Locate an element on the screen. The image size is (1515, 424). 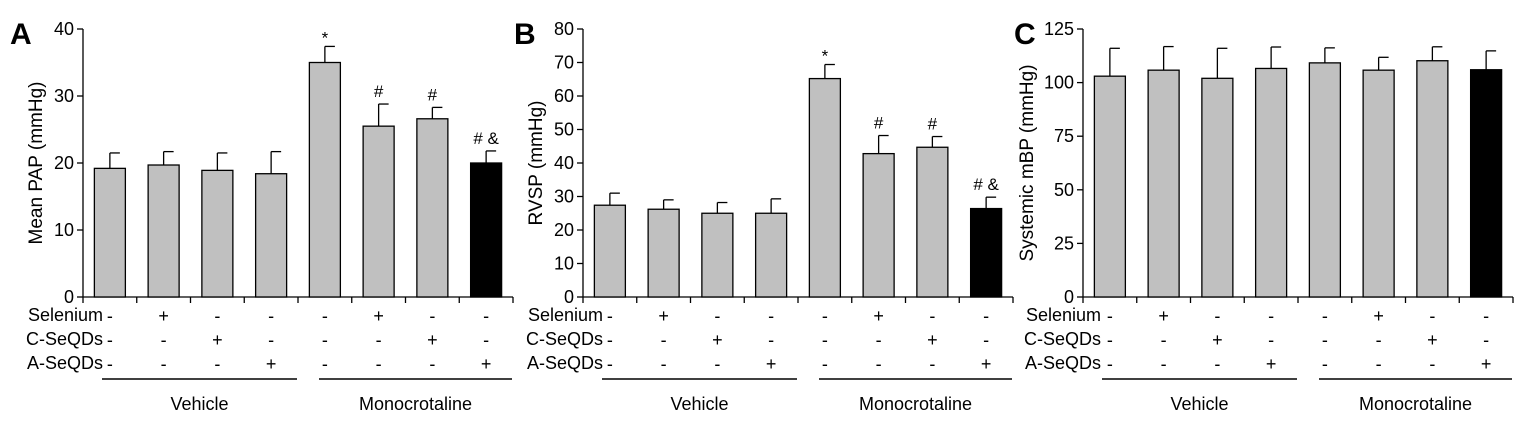
y-tick-label: 30 is located at coordinates (564, 197).